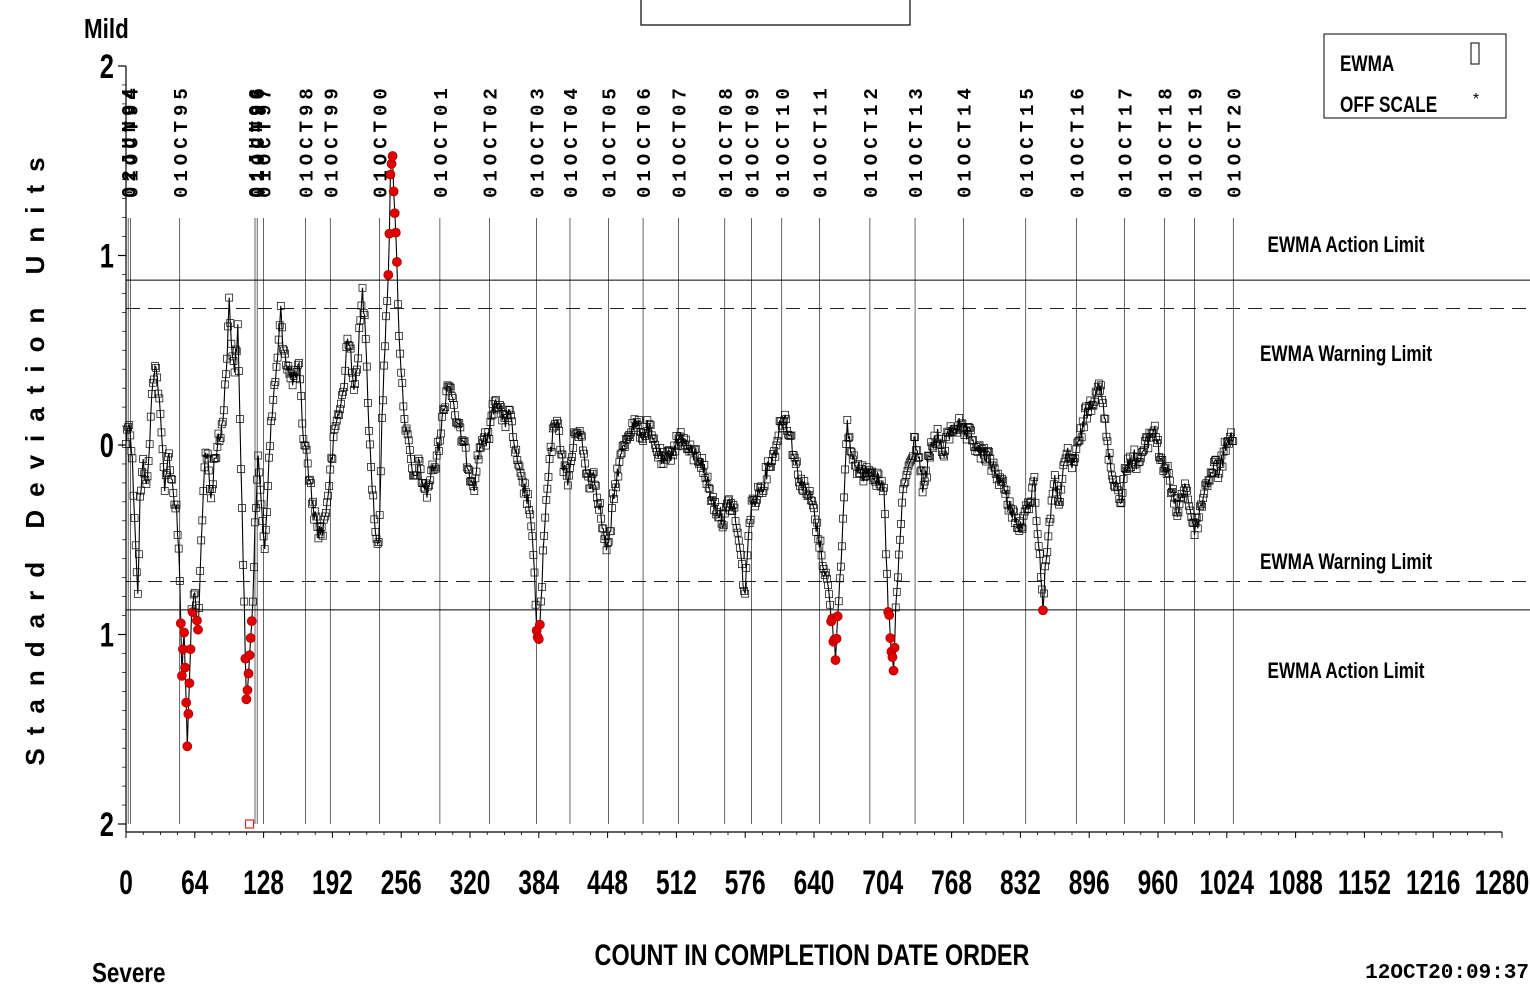 This screenshot has width=1530, height=990. What do you see at coordinates (107, 635) in the screenshot?
I see `y-tick-label: 1` at bounding box center [107, 635].